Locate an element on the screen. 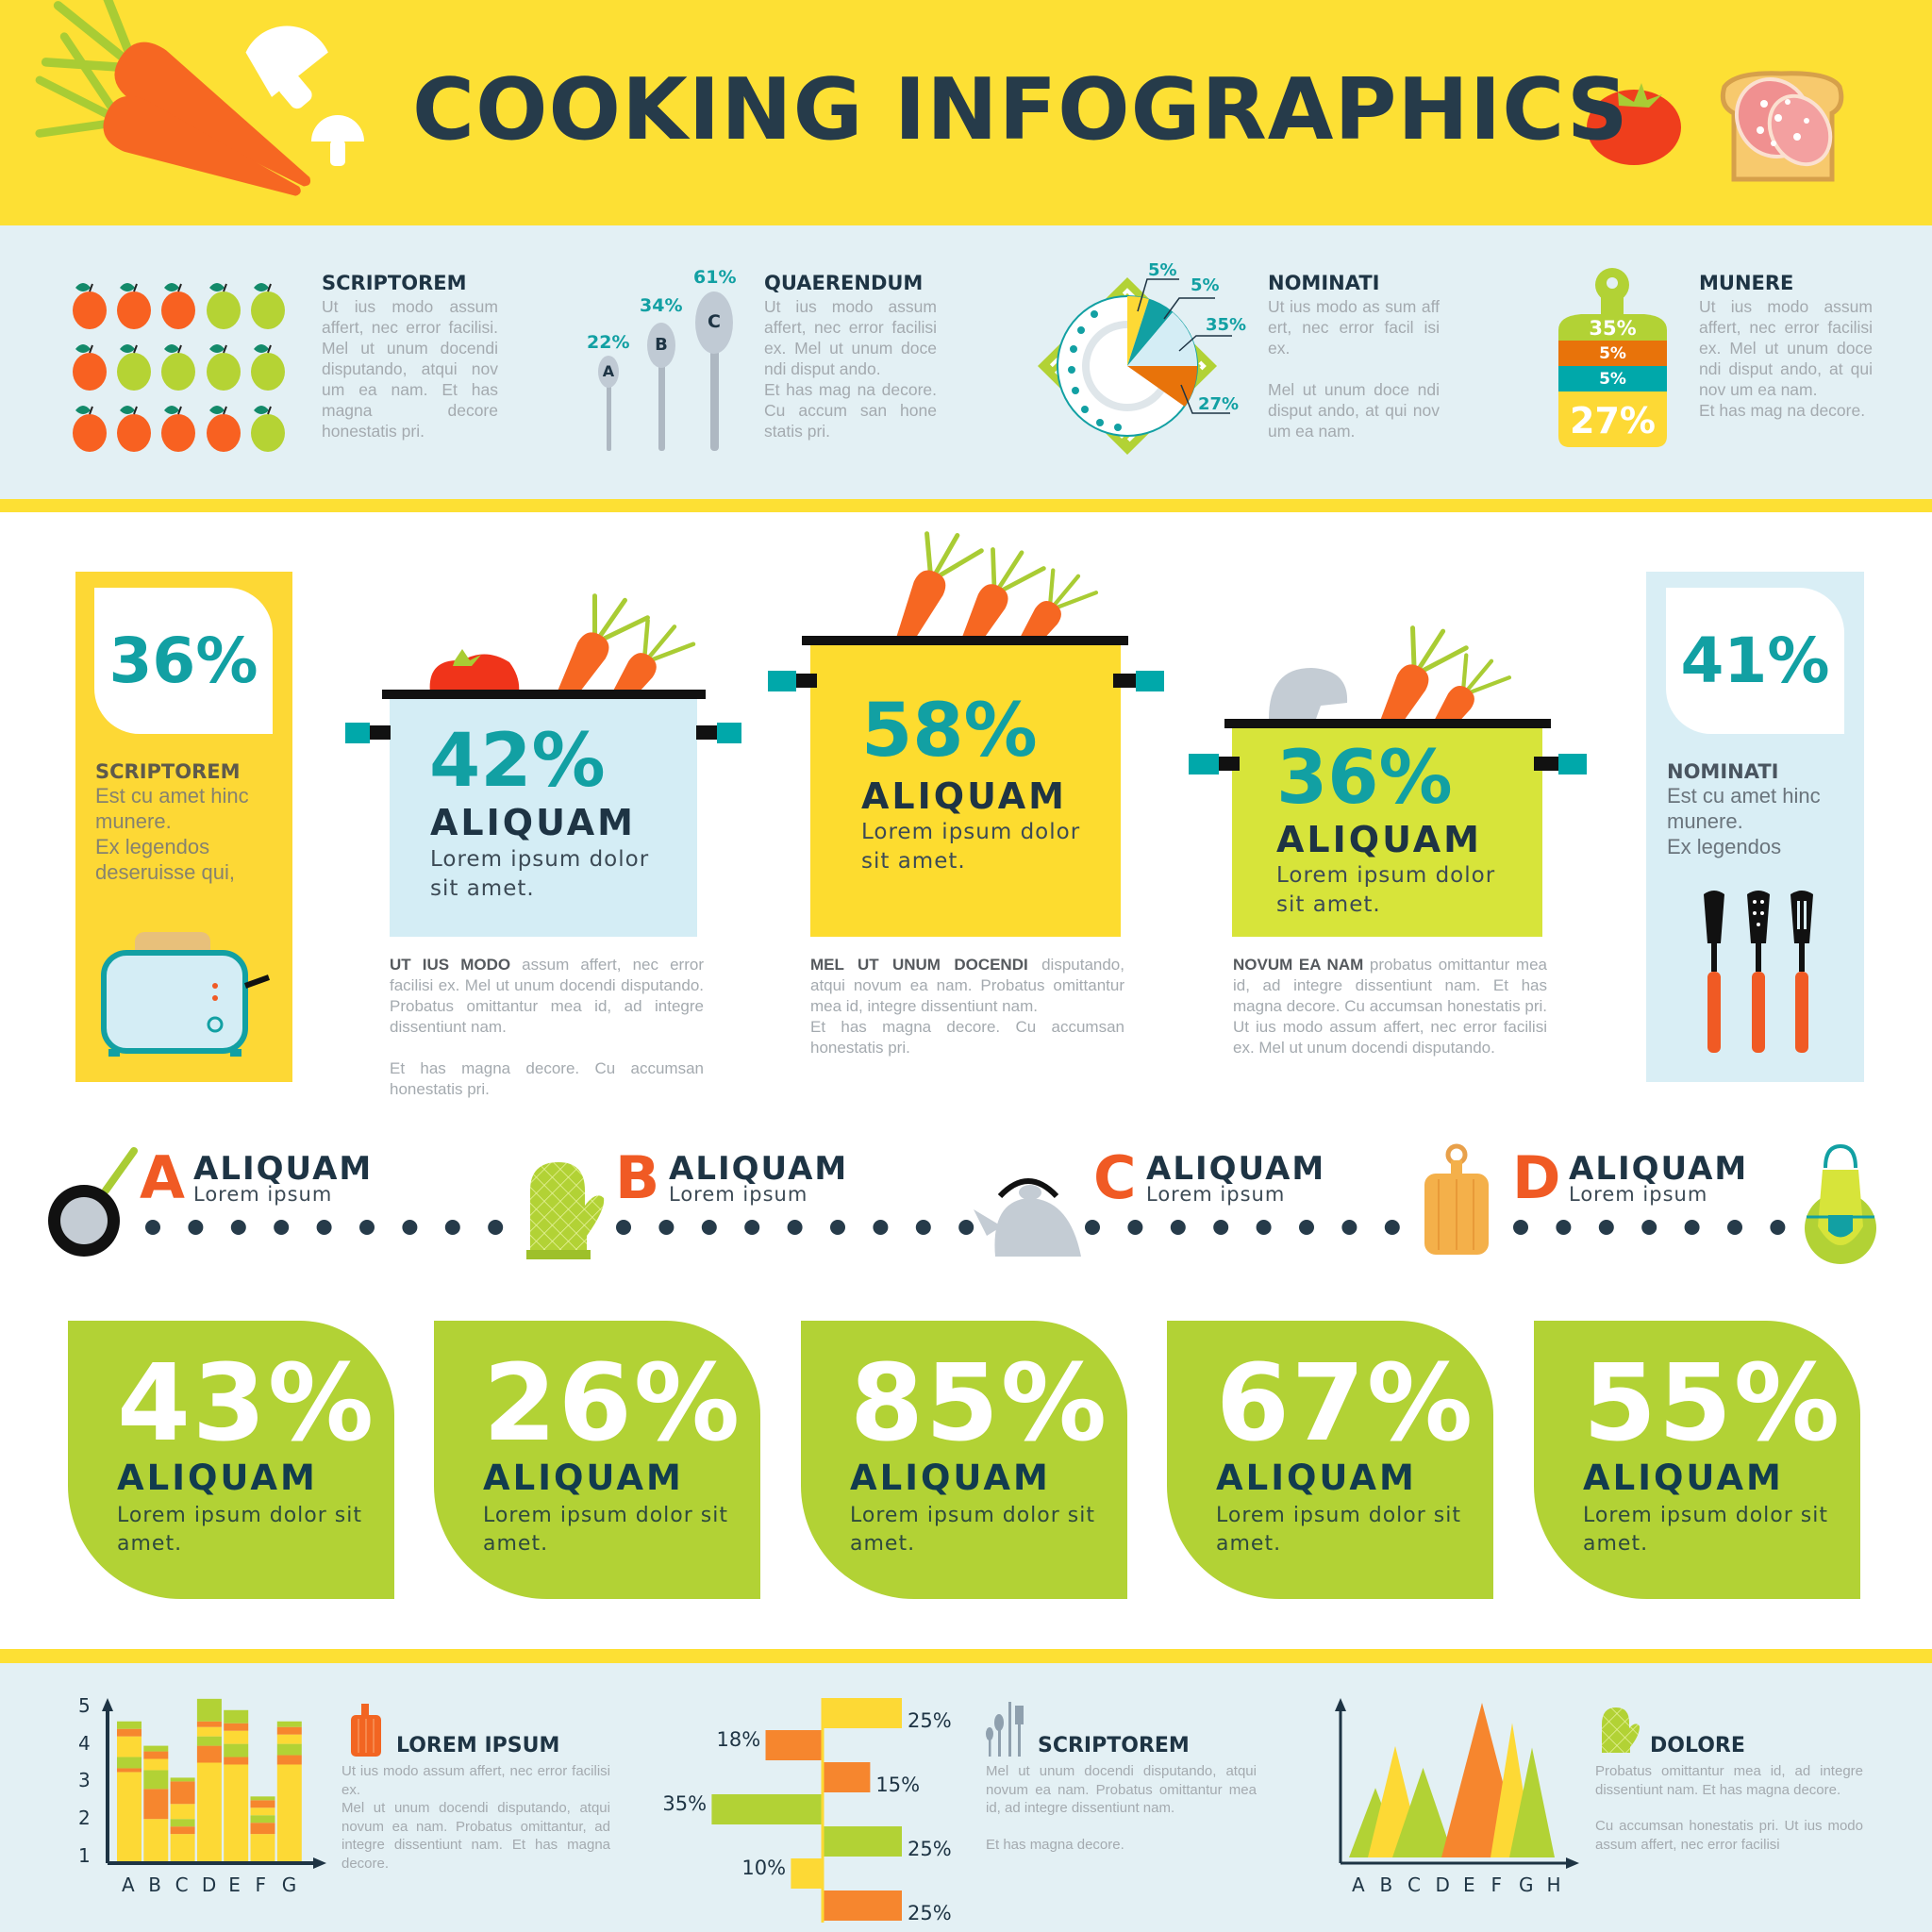 This screenshot has height=1932, width=1932. x-tick-label: B is located at coordinates (1386, 1885).